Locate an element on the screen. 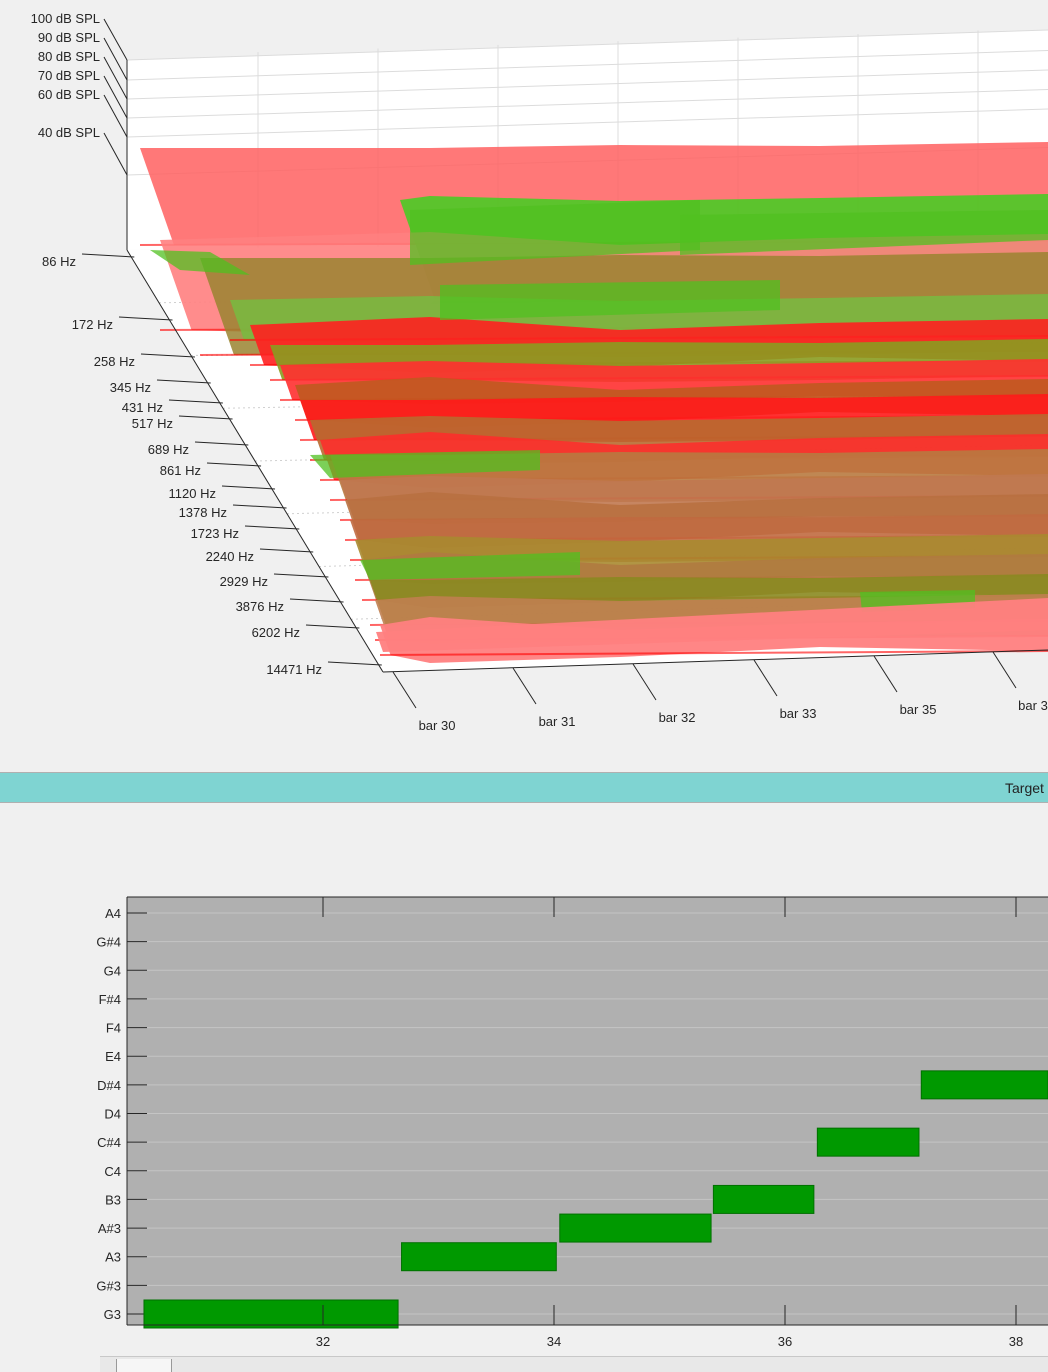 This screenshot has height=1372, width=1048. time-tick-label: 36 is located at coordinates (785, 1341).